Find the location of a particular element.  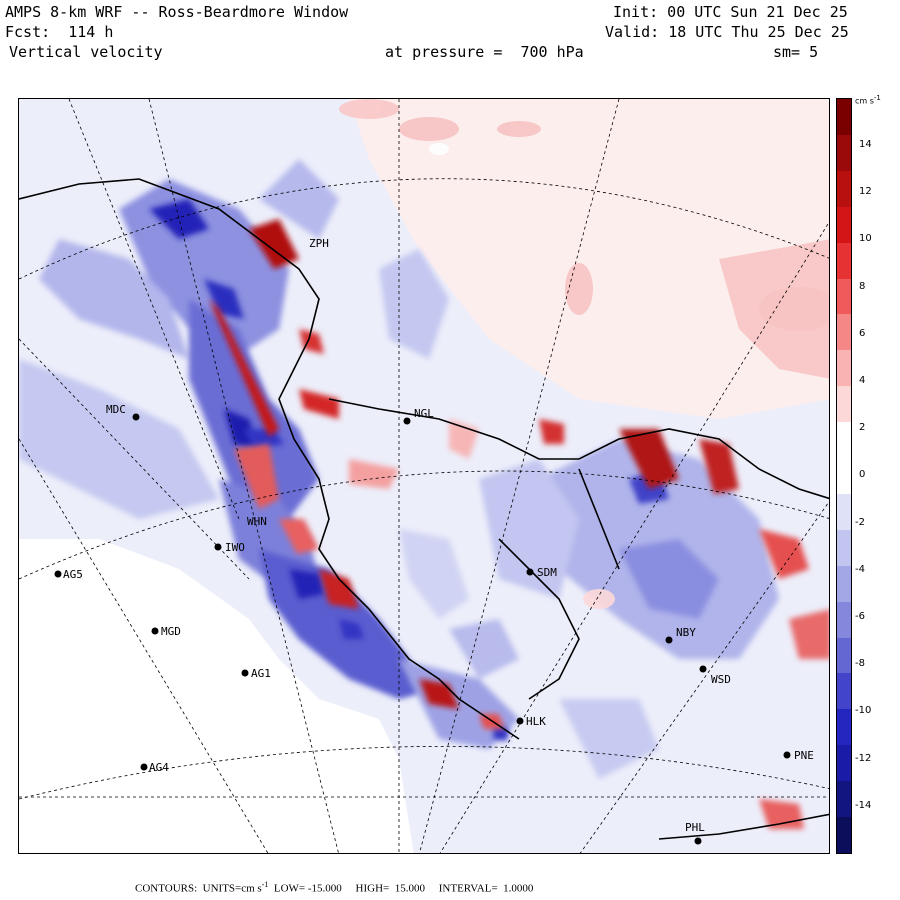

colorbar-tick-label: 6 is located at coordinates (862, 333).